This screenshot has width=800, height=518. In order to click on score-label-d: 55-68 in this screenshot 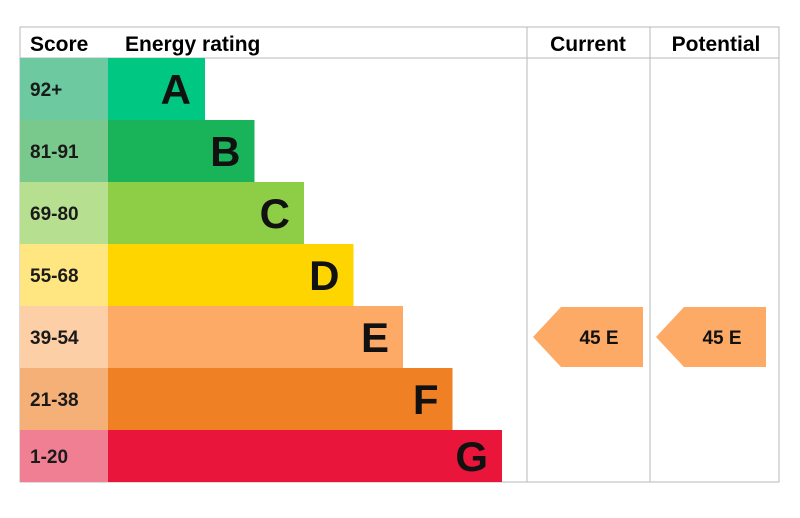, I will do `click(54, 276)`.